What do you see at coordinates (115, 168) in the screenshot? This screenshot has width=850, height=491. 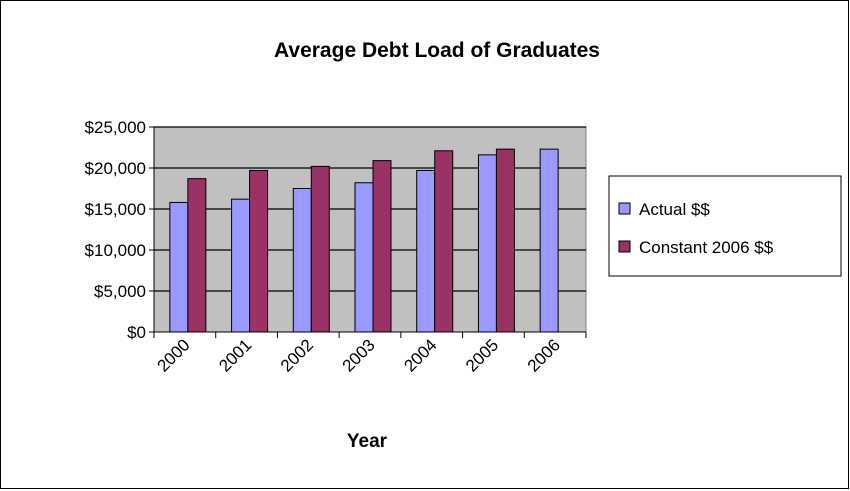 I see `y-tick-label: $20,000` at bounding box center [115, 168].